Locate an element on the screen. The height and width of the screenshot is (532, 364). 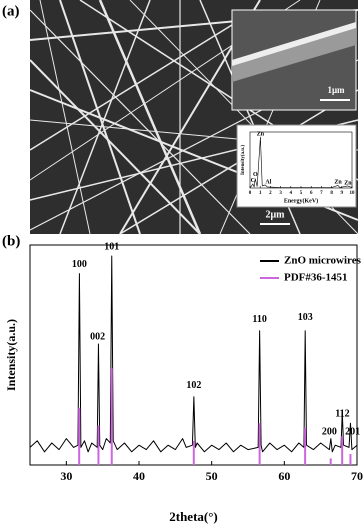
panel-label: (a) is located at coordinates (11, 11).